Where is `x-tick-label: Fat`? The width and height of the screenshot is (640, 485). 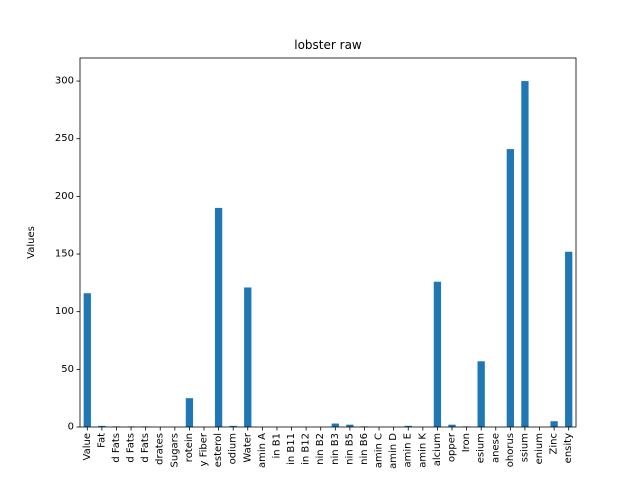 x-tick-label: Fat is located at coordinates (101, 440).